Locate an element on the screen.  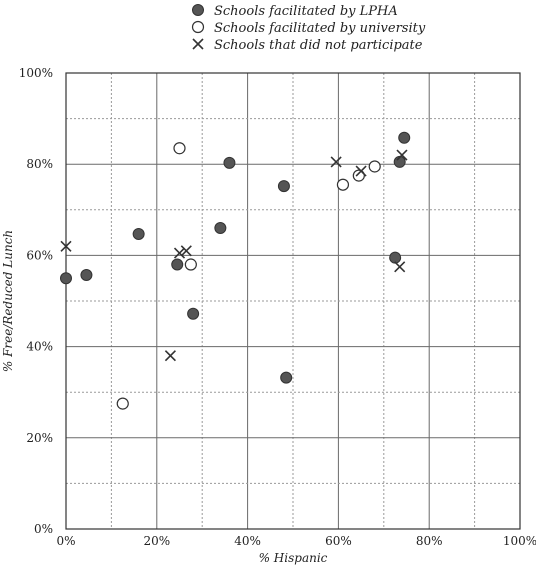
legend-item: Schools facilitated by university is located at coordinates (308, 28).